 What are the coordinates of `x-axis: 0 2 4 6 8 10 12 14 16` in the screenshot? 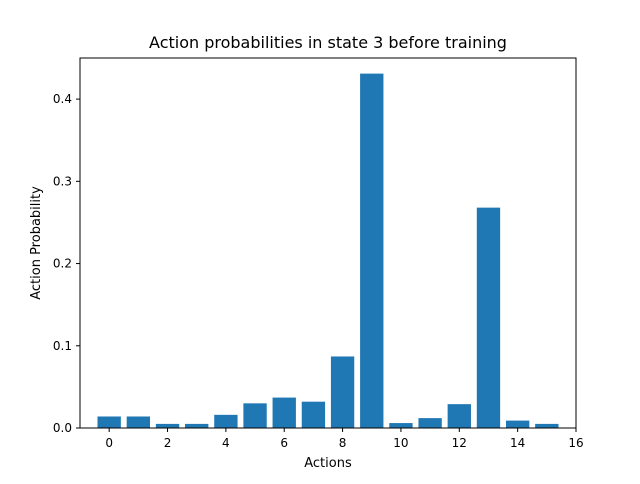 It's located at (344, 439).